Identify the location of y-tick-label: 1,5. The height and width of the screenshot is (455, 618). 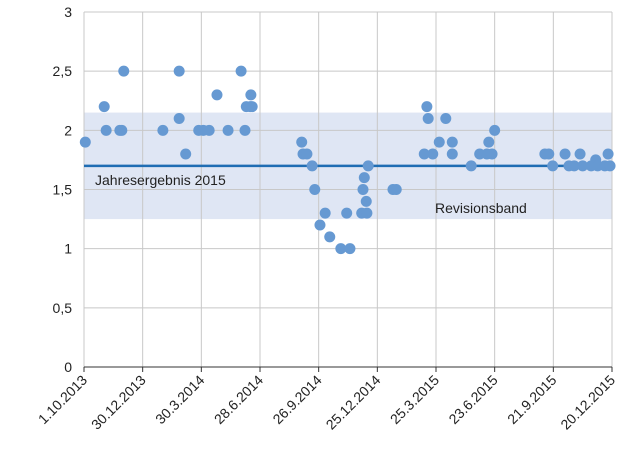
(63, 190).